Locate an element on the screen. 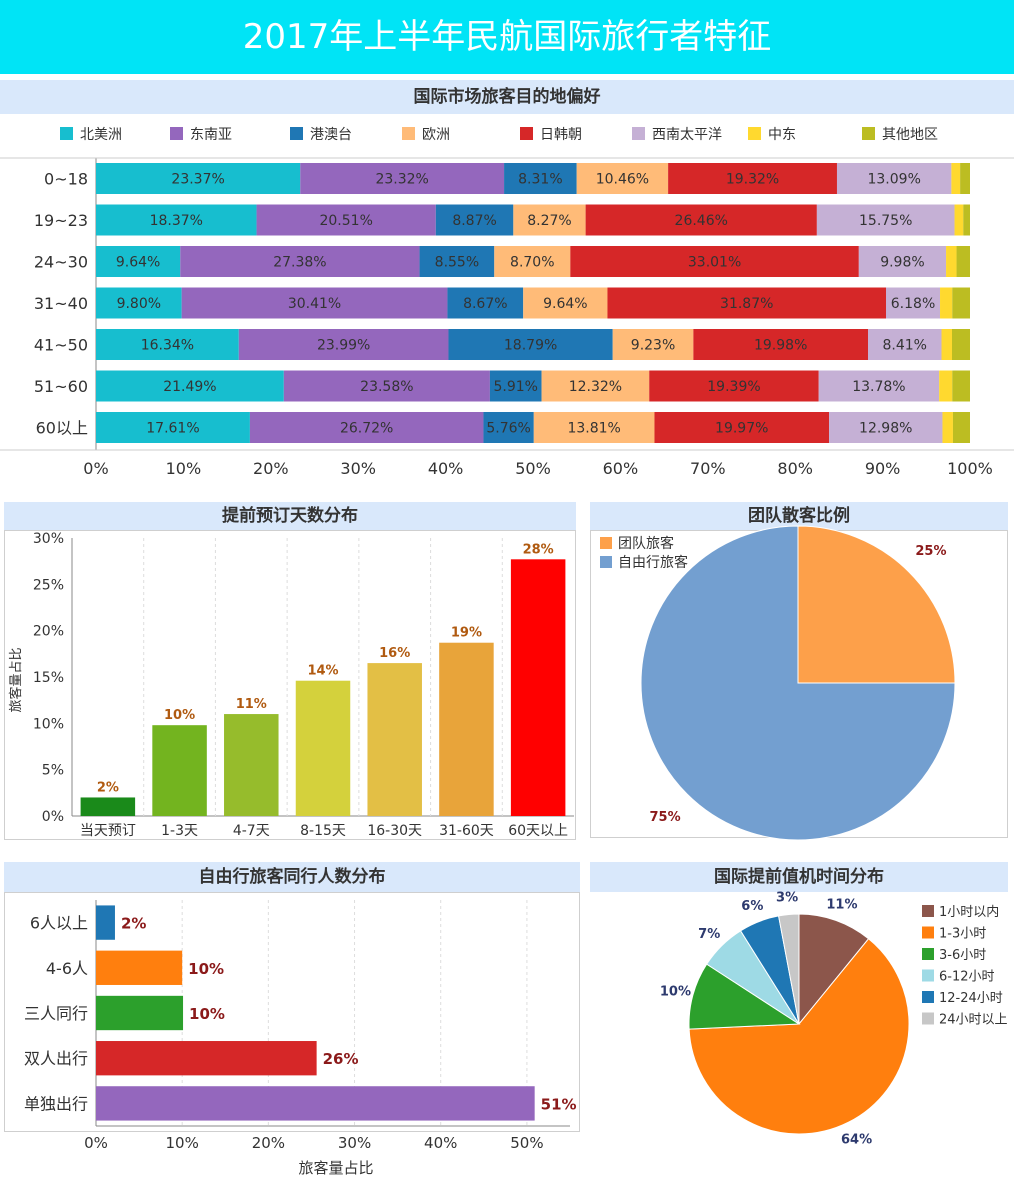 The height and width of the screenshot is (1185, 1014). bar-label-5-1: 23.58% is located at coordinates (386, 387).